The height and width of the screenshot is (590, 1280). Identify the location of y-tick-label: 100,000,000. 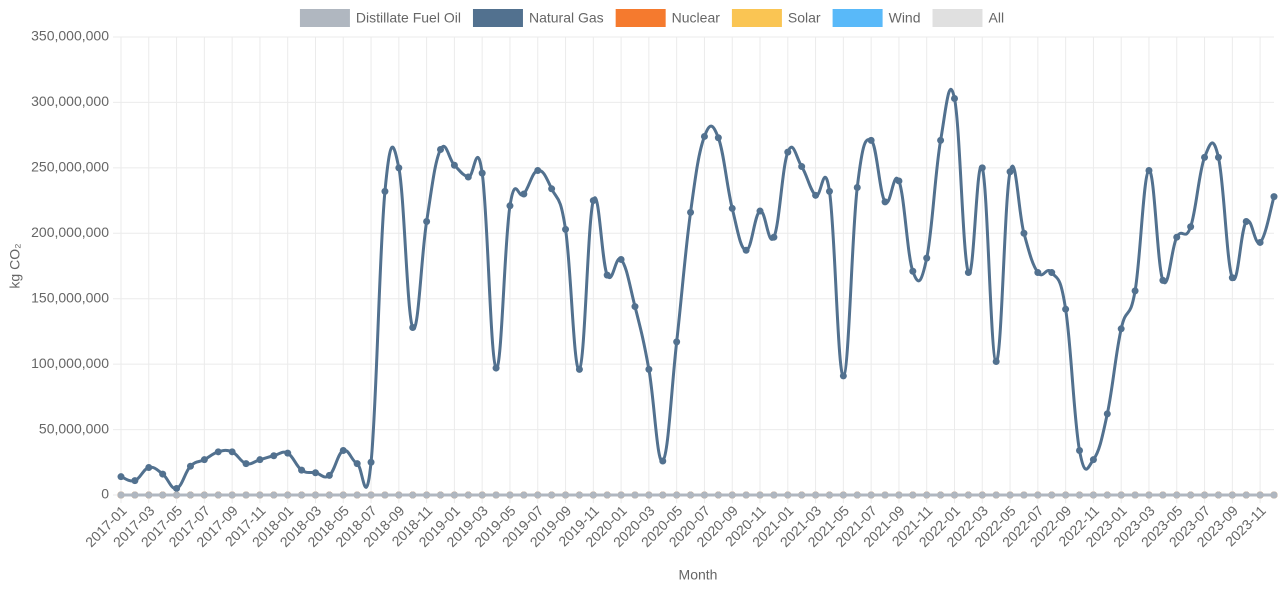
(70, 363).